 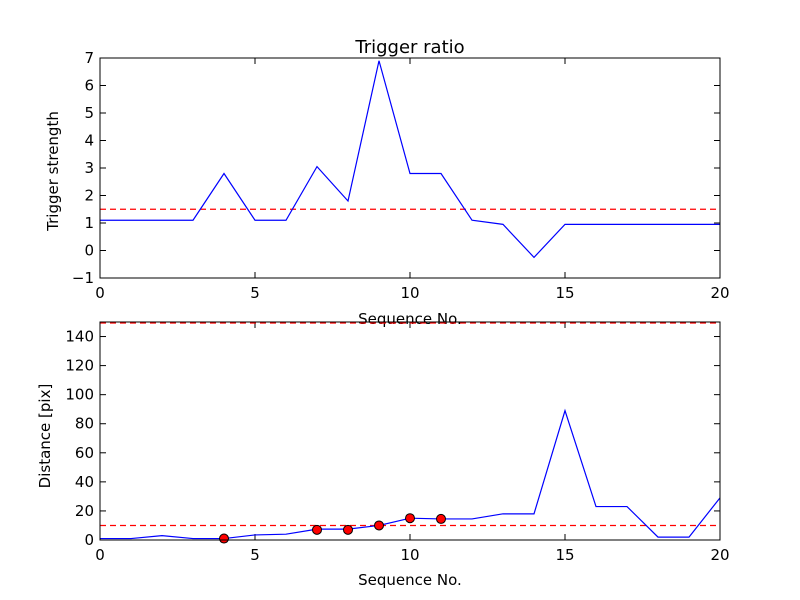 What do you see at coordinates (53, 171) in the screenshot?
I see `y-axis-label: Trigger strength` at bounding box center [53, 171].